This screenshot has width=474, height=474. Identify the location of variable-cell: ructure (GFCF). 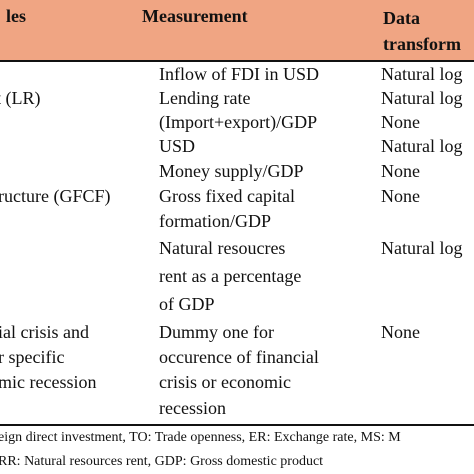
(55, 196).